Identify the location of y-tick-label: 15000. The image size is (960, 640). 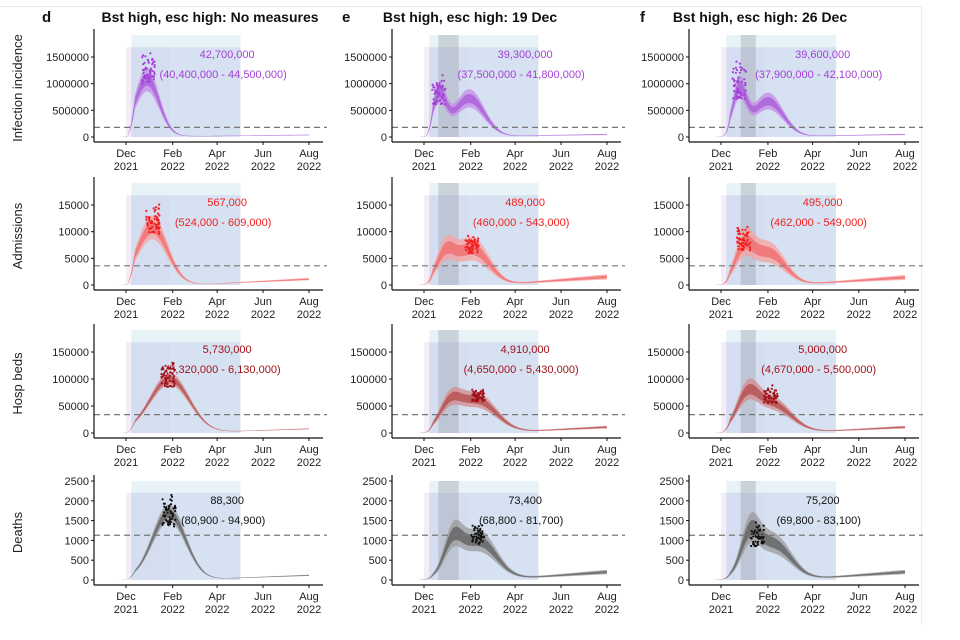
(668, 206).